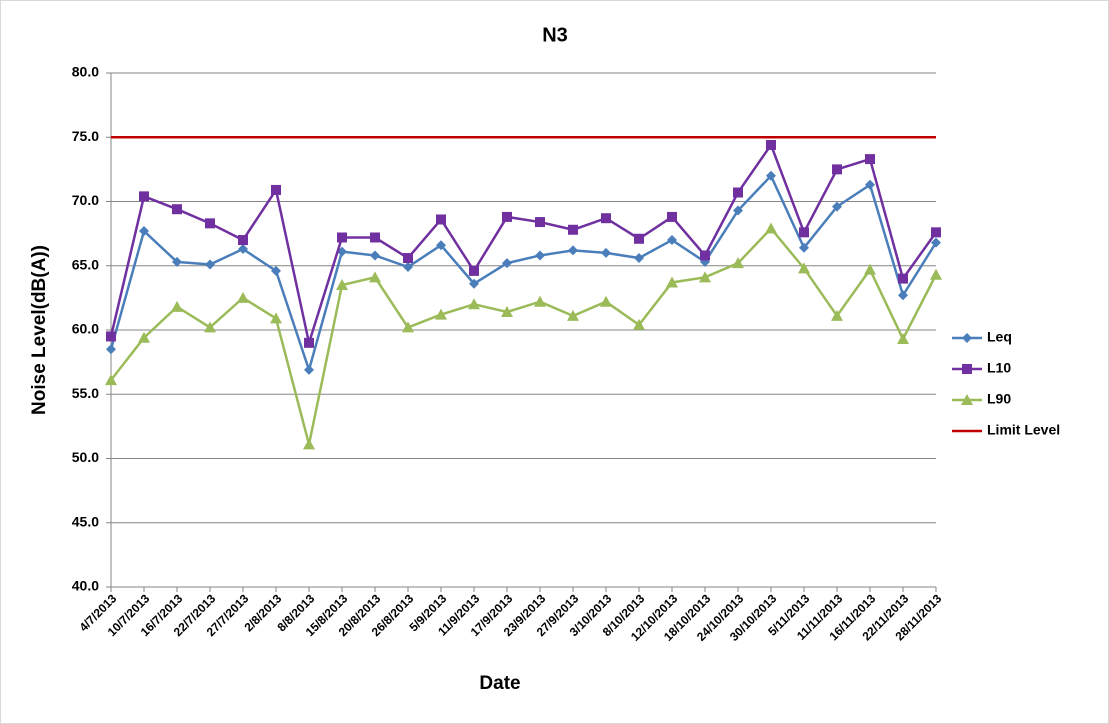  Describe the element at coordinates (85, 264) in the screenshot. I see `y-tick-label: 65.0` at that location.